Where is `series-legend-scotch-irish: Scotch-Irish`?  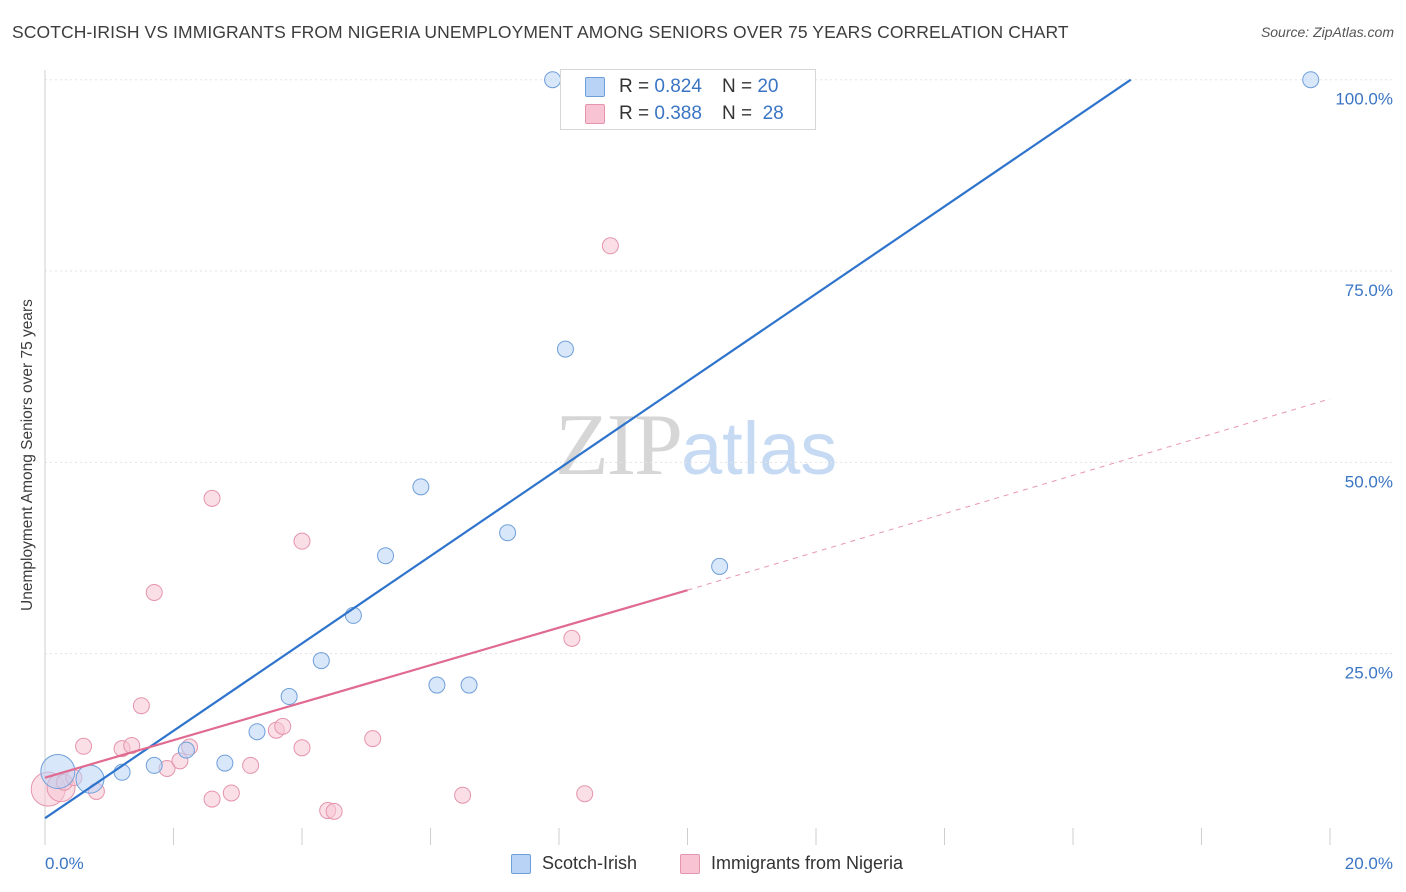 series-legend-scotch-irish: Scotch-Irish is located at coordinates (574, 863).